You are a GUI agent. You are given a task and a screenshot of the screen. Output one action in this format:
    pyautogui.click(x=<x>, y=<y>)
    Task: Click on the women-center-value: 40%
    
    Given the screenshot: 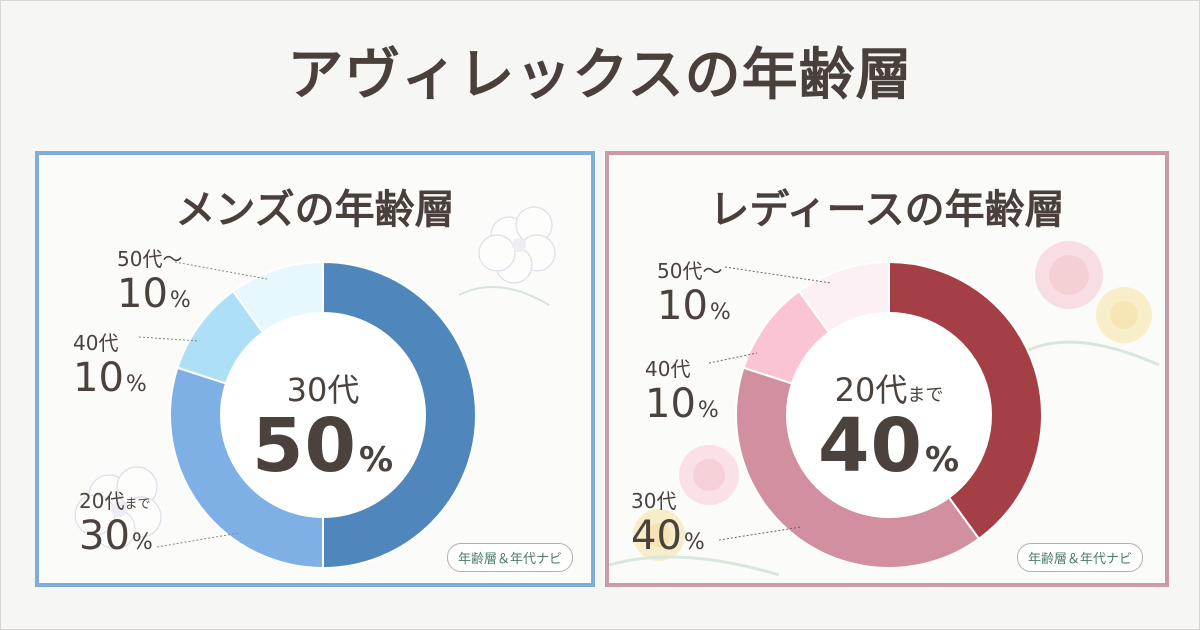 What is the action you would take?
    pyautogui.click(x=889, y=446)
    